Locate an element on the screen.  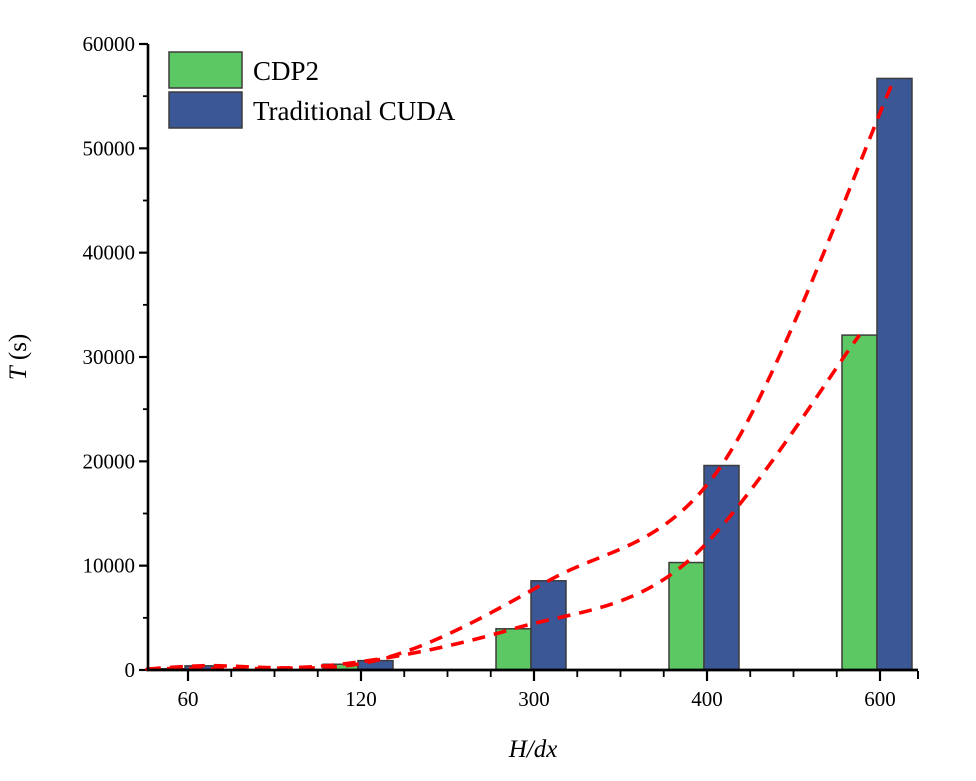
y-axis-title: T (s) is located at coordinates (18, 357).